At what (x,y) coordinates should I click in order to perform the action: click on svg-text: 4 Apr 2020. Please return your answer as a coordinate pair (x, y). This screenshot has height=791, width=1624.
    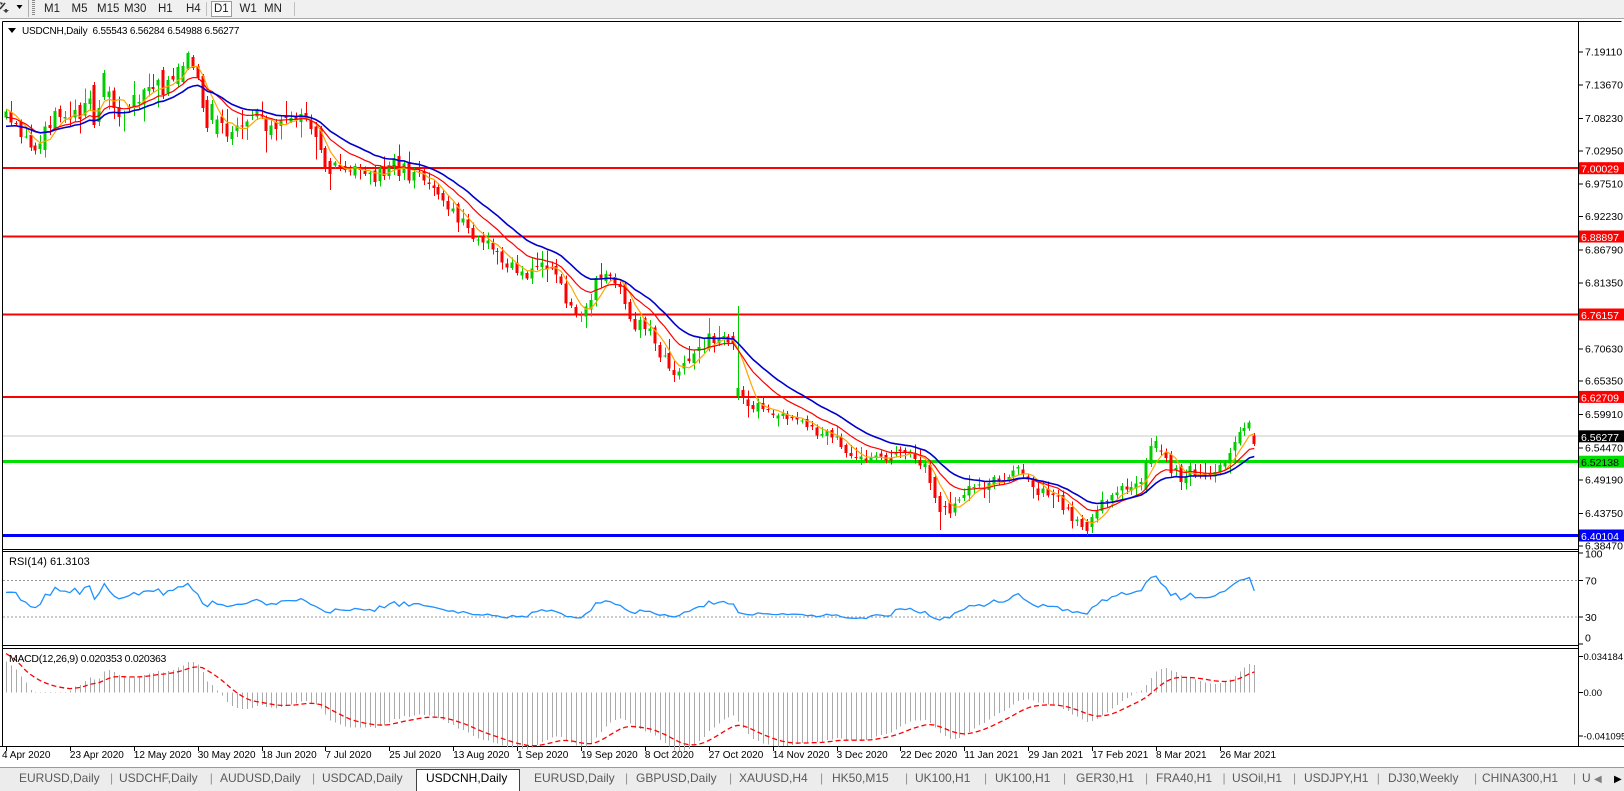
    Looking at the image, I should click on (26, 755).